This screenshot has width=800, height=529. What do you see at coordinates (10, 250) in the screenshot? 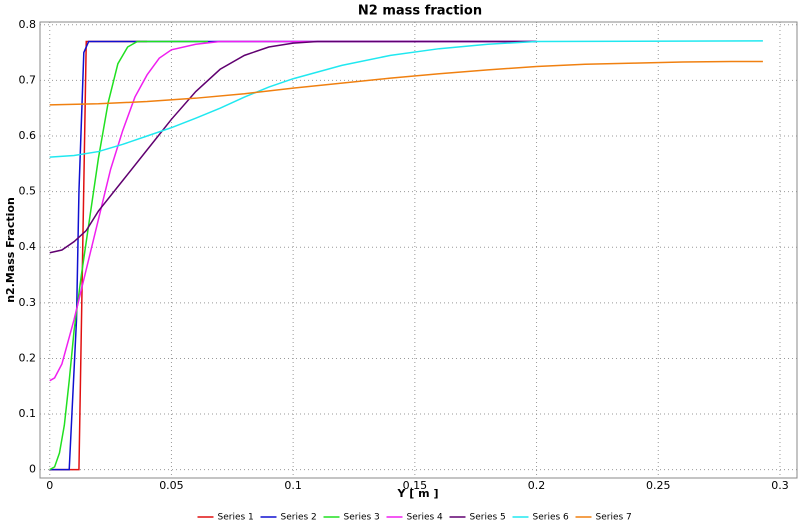
I see `y-axis-label: n2.Mass Fraction` at bounding box center [10, 250].